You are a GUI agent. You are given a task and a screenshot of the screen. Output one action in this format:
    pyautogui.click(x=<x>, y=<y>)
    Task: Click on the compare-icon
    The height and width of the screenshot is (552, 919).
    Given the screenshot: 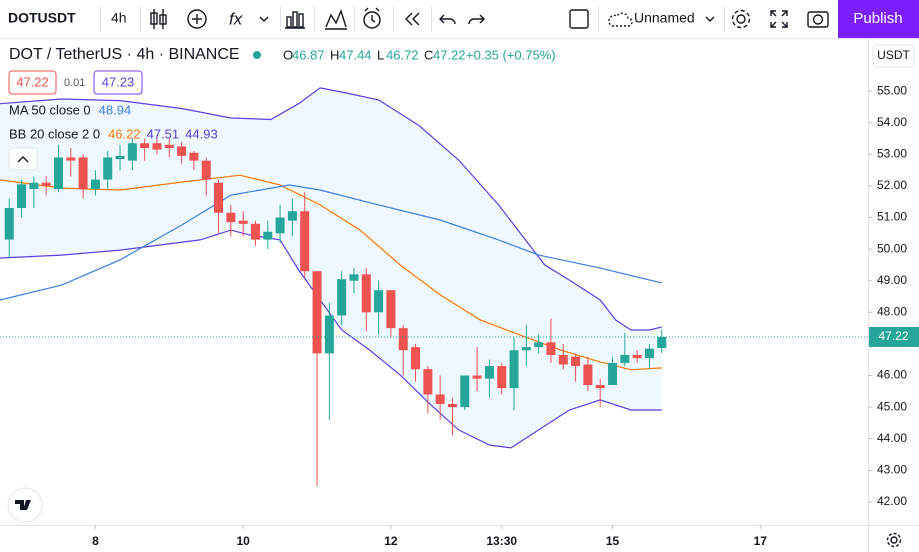 What is the action you would take?
    pyautogui.click(x=197, y=19)
    